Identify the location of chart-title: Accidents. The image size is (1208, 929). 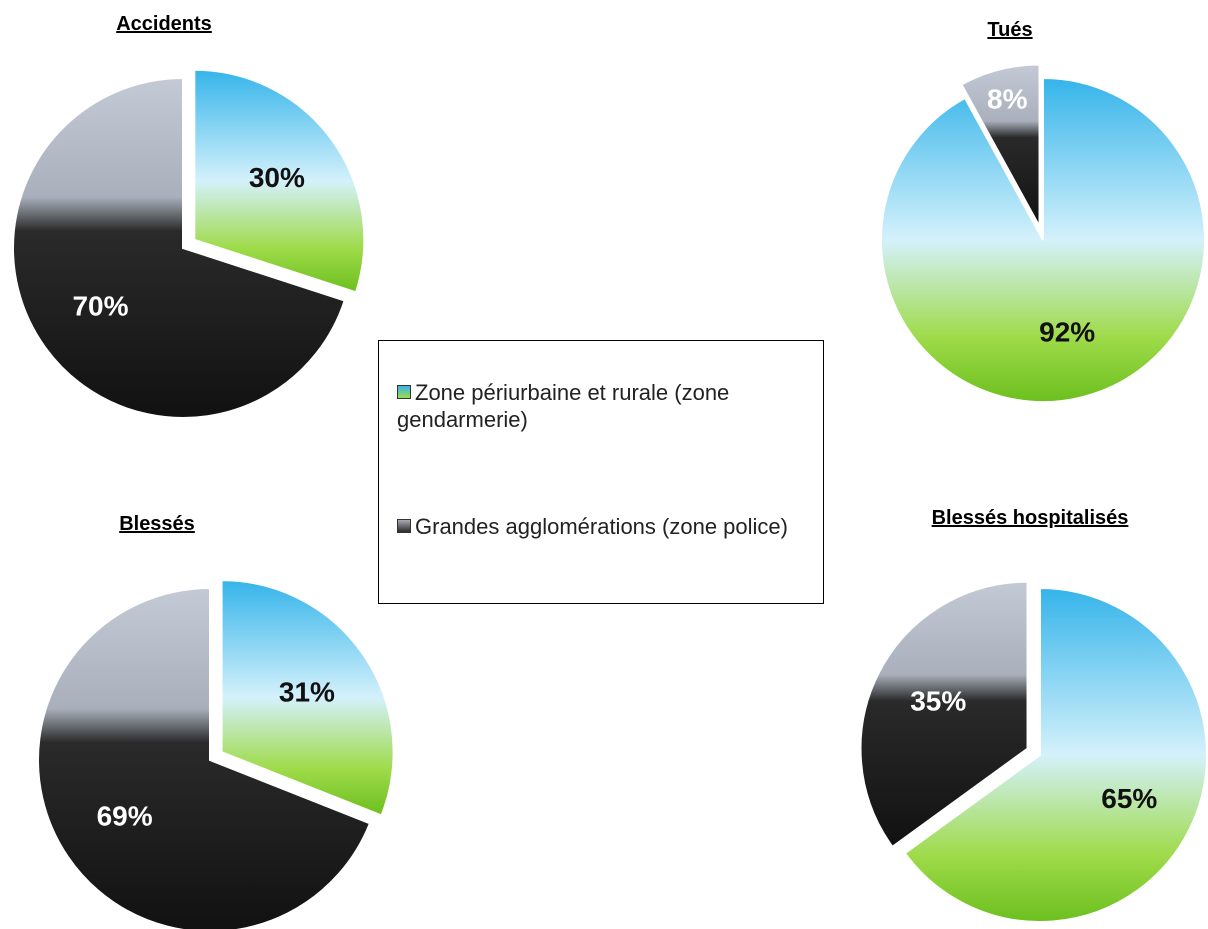
(164, 24).